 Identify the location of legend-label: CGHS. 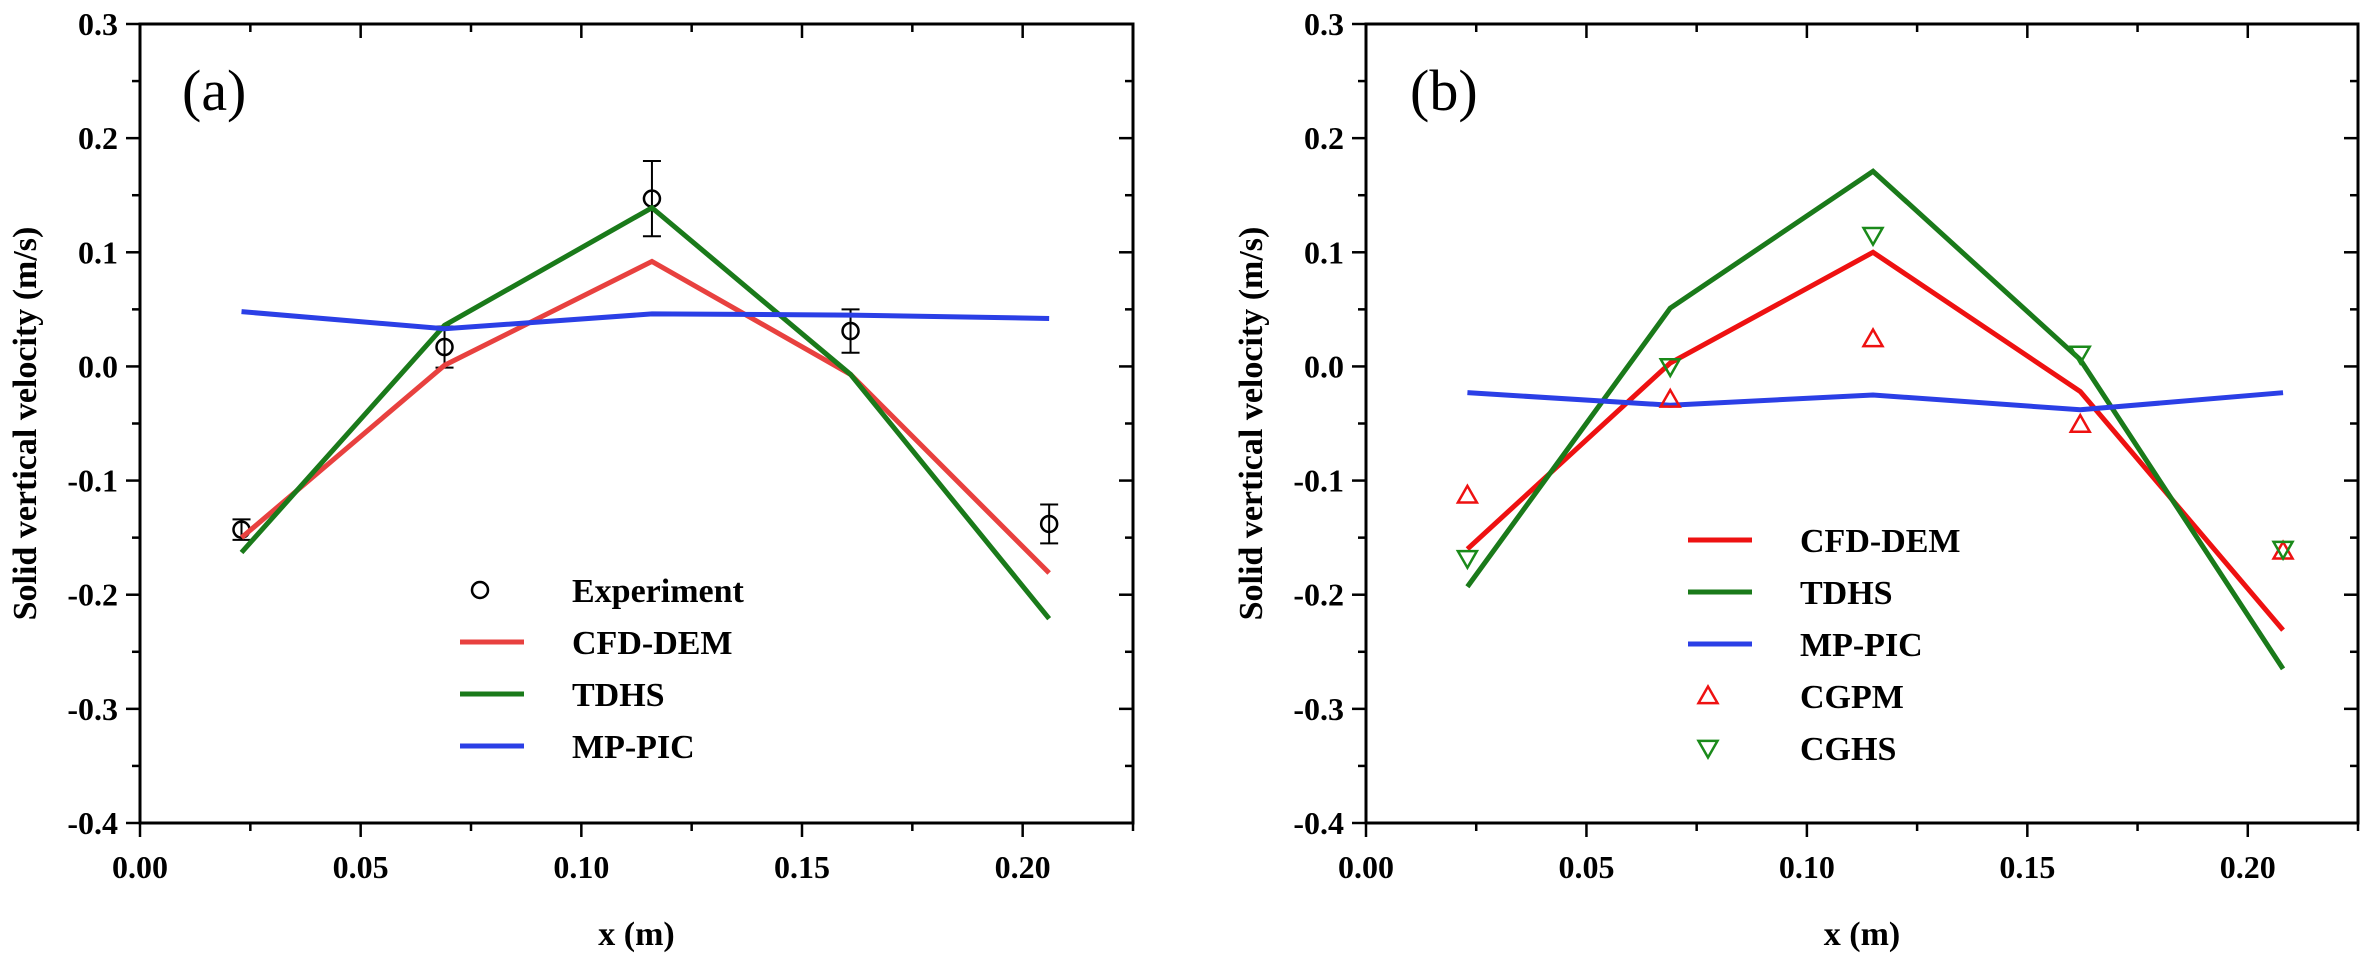
(1848, 749).